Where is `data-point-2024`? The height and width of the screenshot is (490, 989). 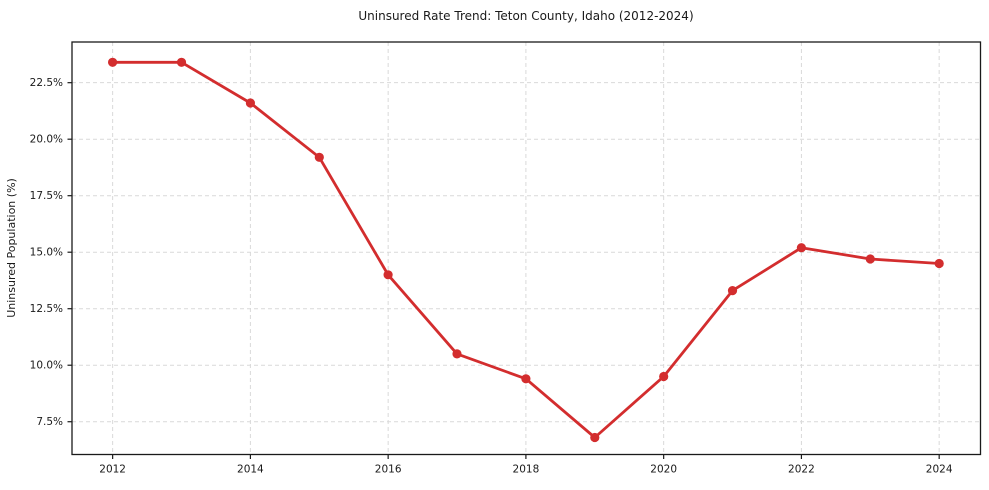 data-point-2024 is located at coordinates (939, 263).